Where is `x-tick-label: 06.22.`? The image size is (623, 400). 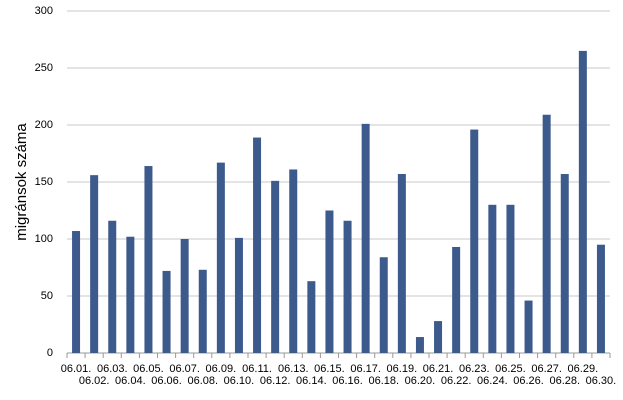 x-tick-label: 06.22. is located at coordinates (456, 381).